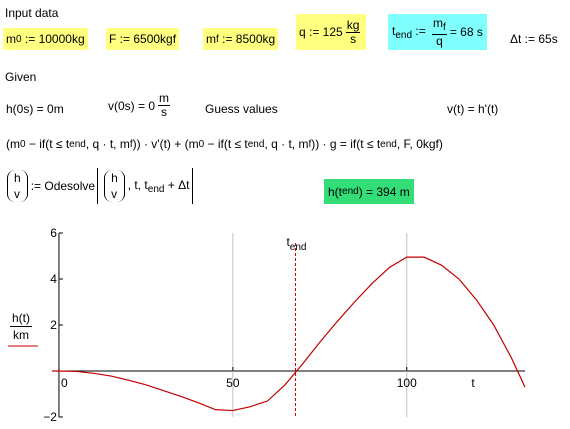 This screenshot has width=570, height=429. I want to click on h0-cond: h(0s) = 0m, so click(35, 109).